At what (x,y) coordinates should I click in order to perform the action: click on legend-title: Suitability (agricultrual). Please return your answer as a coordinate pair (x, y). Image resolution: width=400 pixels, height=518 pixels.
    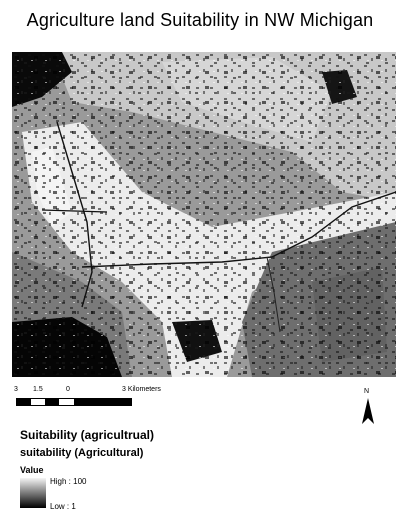
    Looking at the image, I should click on (87, 435).